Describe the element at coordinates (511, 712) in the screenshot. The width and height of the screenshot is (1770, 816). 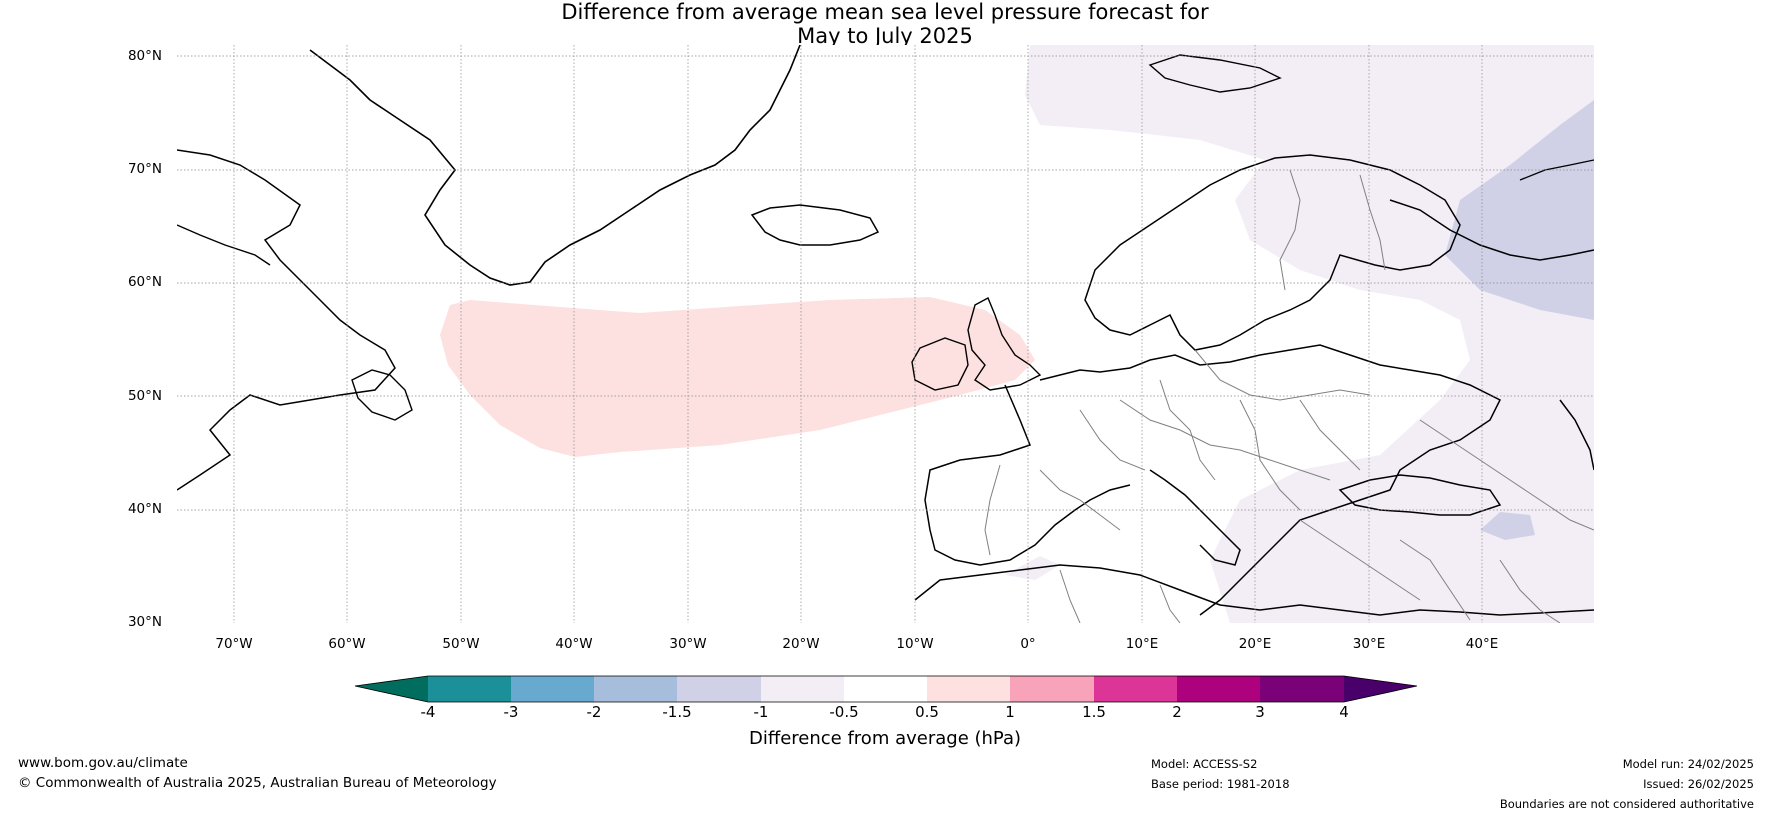
I see `colorbar-tick-2: -3` at that location.